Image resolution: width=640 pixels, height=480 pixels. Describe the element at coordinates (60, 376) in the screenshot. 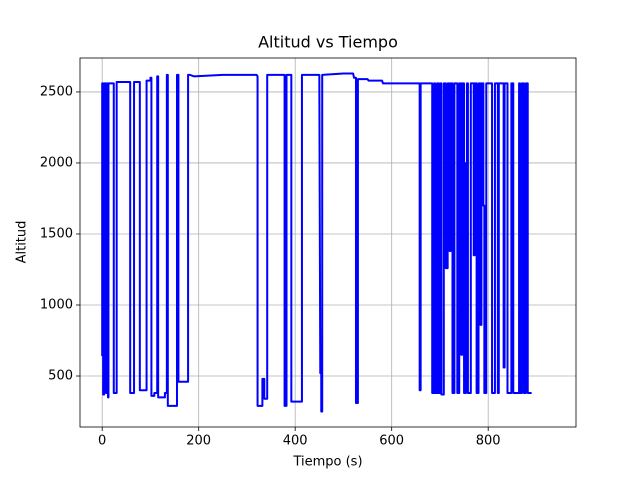

I see `y-tick-label: 500` at that location.